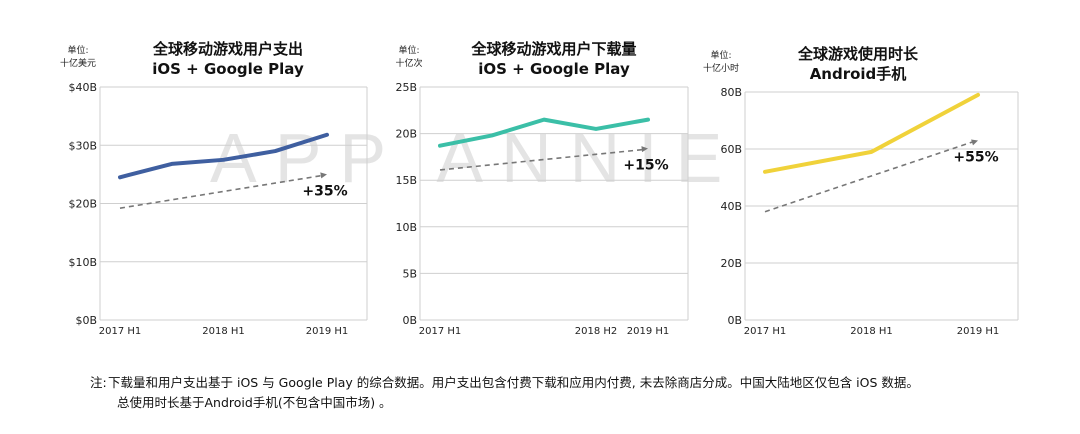 The width and height of the screenshot is (1080, 434). Describe the element at coordinates (731, 149) in the screenshot. I see `y-tick-label: 60B` at that location.